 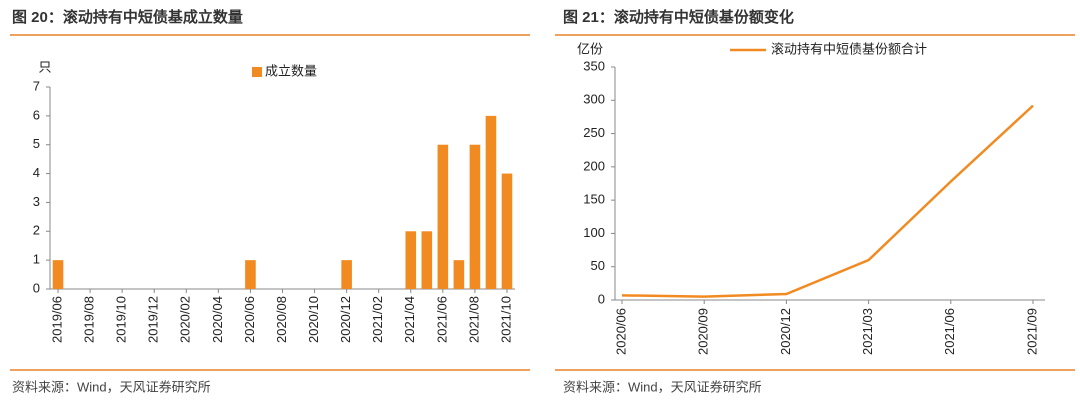 What do you see at coordinates (56, 319) in the screenshot?
I see `x-tick-label: 2019/06` at bounding box center [56, 319].